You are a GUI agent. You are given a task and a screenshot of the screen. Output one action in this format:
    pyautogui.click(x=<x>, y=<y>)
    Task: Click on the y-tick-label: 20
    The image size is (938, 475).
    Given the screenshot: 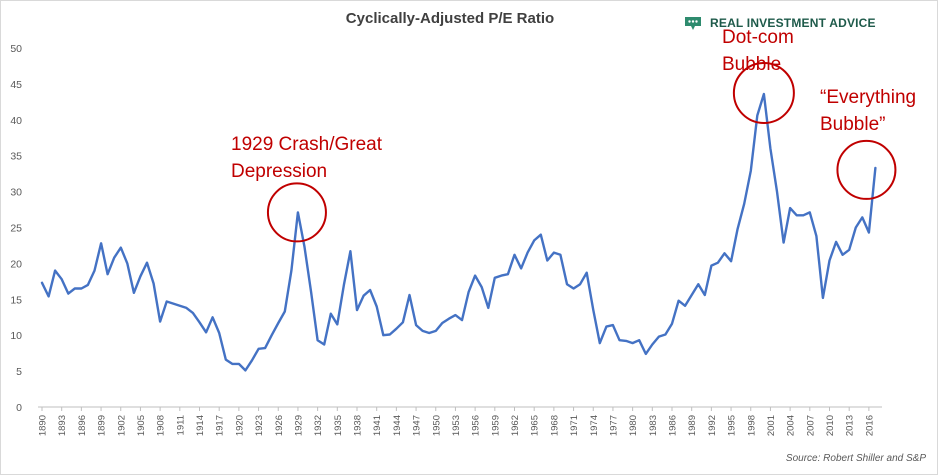 What is the action you would take?
    pyautogui.click(x=16, y=264)
    